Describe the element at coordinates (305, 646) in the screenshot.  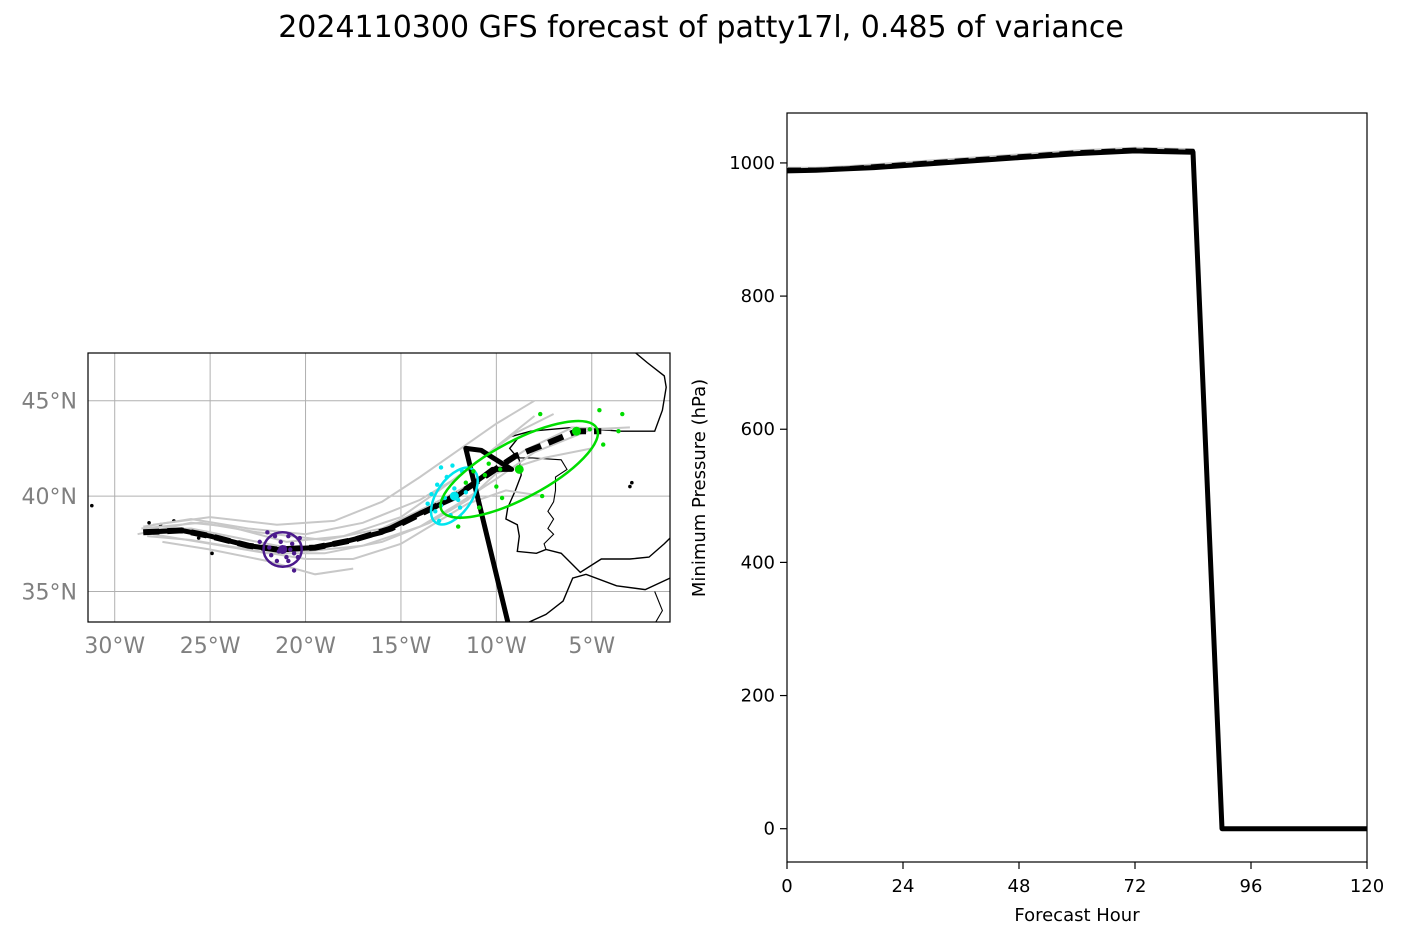
I see `map-x-tick-label: 20°W` at that location.